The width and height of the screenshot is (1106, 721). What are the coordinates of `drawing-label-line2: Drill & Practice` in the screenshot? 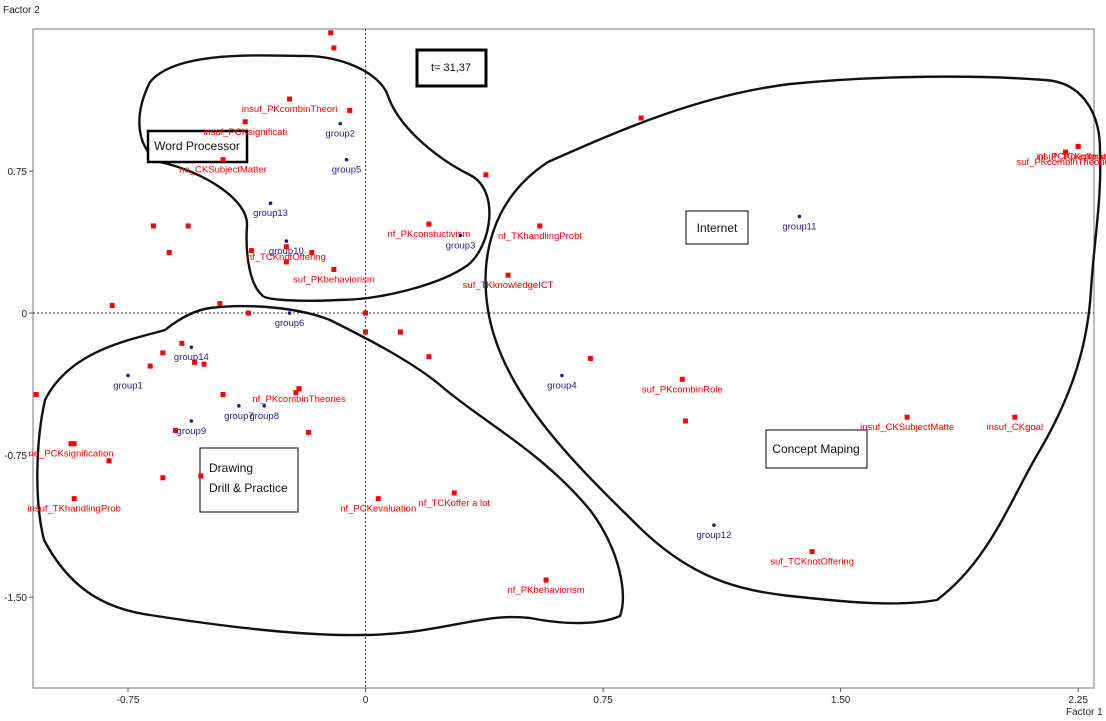 It's located at (248, 488).